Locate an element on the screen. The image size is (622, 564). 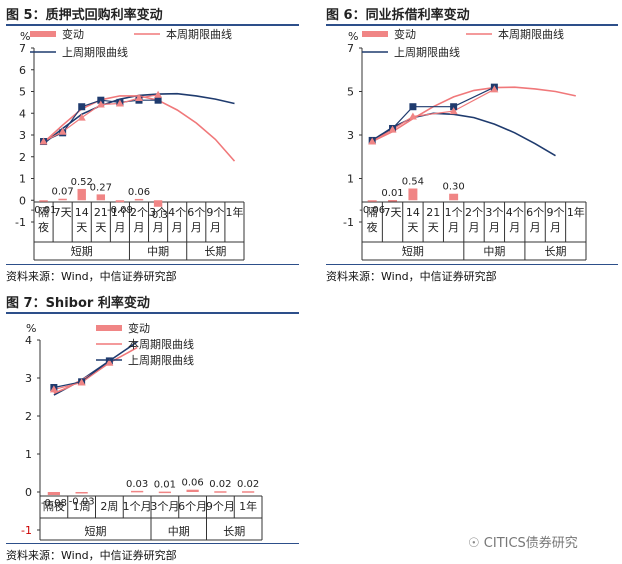
category-label: 1个月 is located at coordinates (137, 506).